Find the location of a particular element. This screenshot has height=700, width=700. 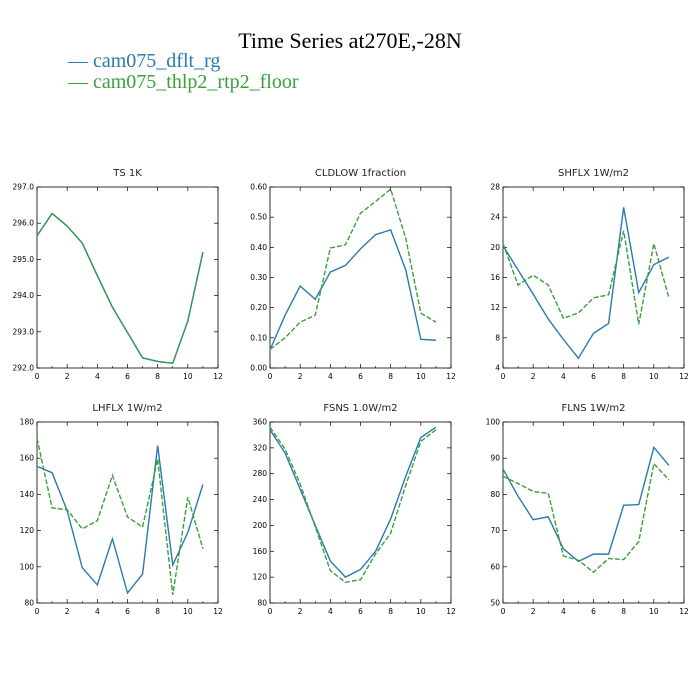

y-tick-label: 293.0 is located at coordinates (24, 331).